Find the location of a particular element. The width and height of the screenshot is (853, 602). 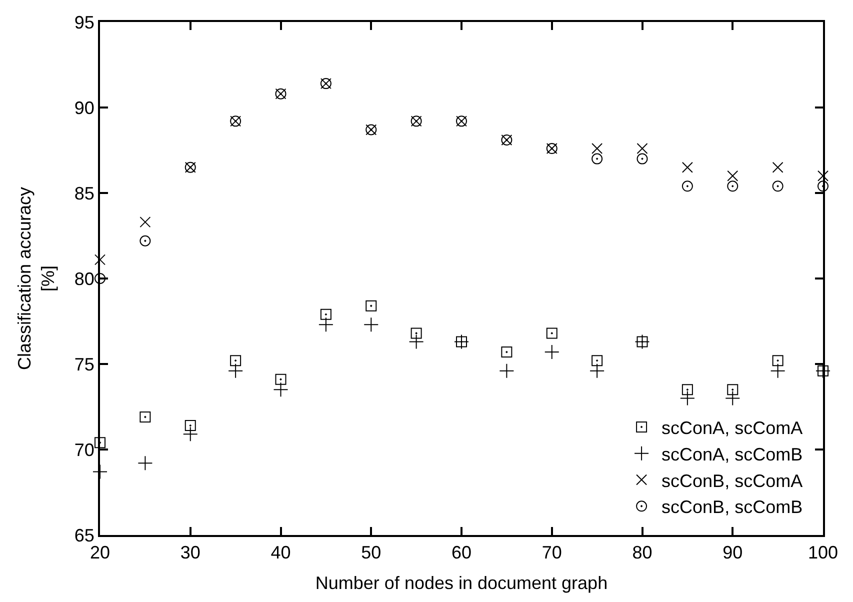

y-tick-label: 65 is located at coordinates (84, 535).